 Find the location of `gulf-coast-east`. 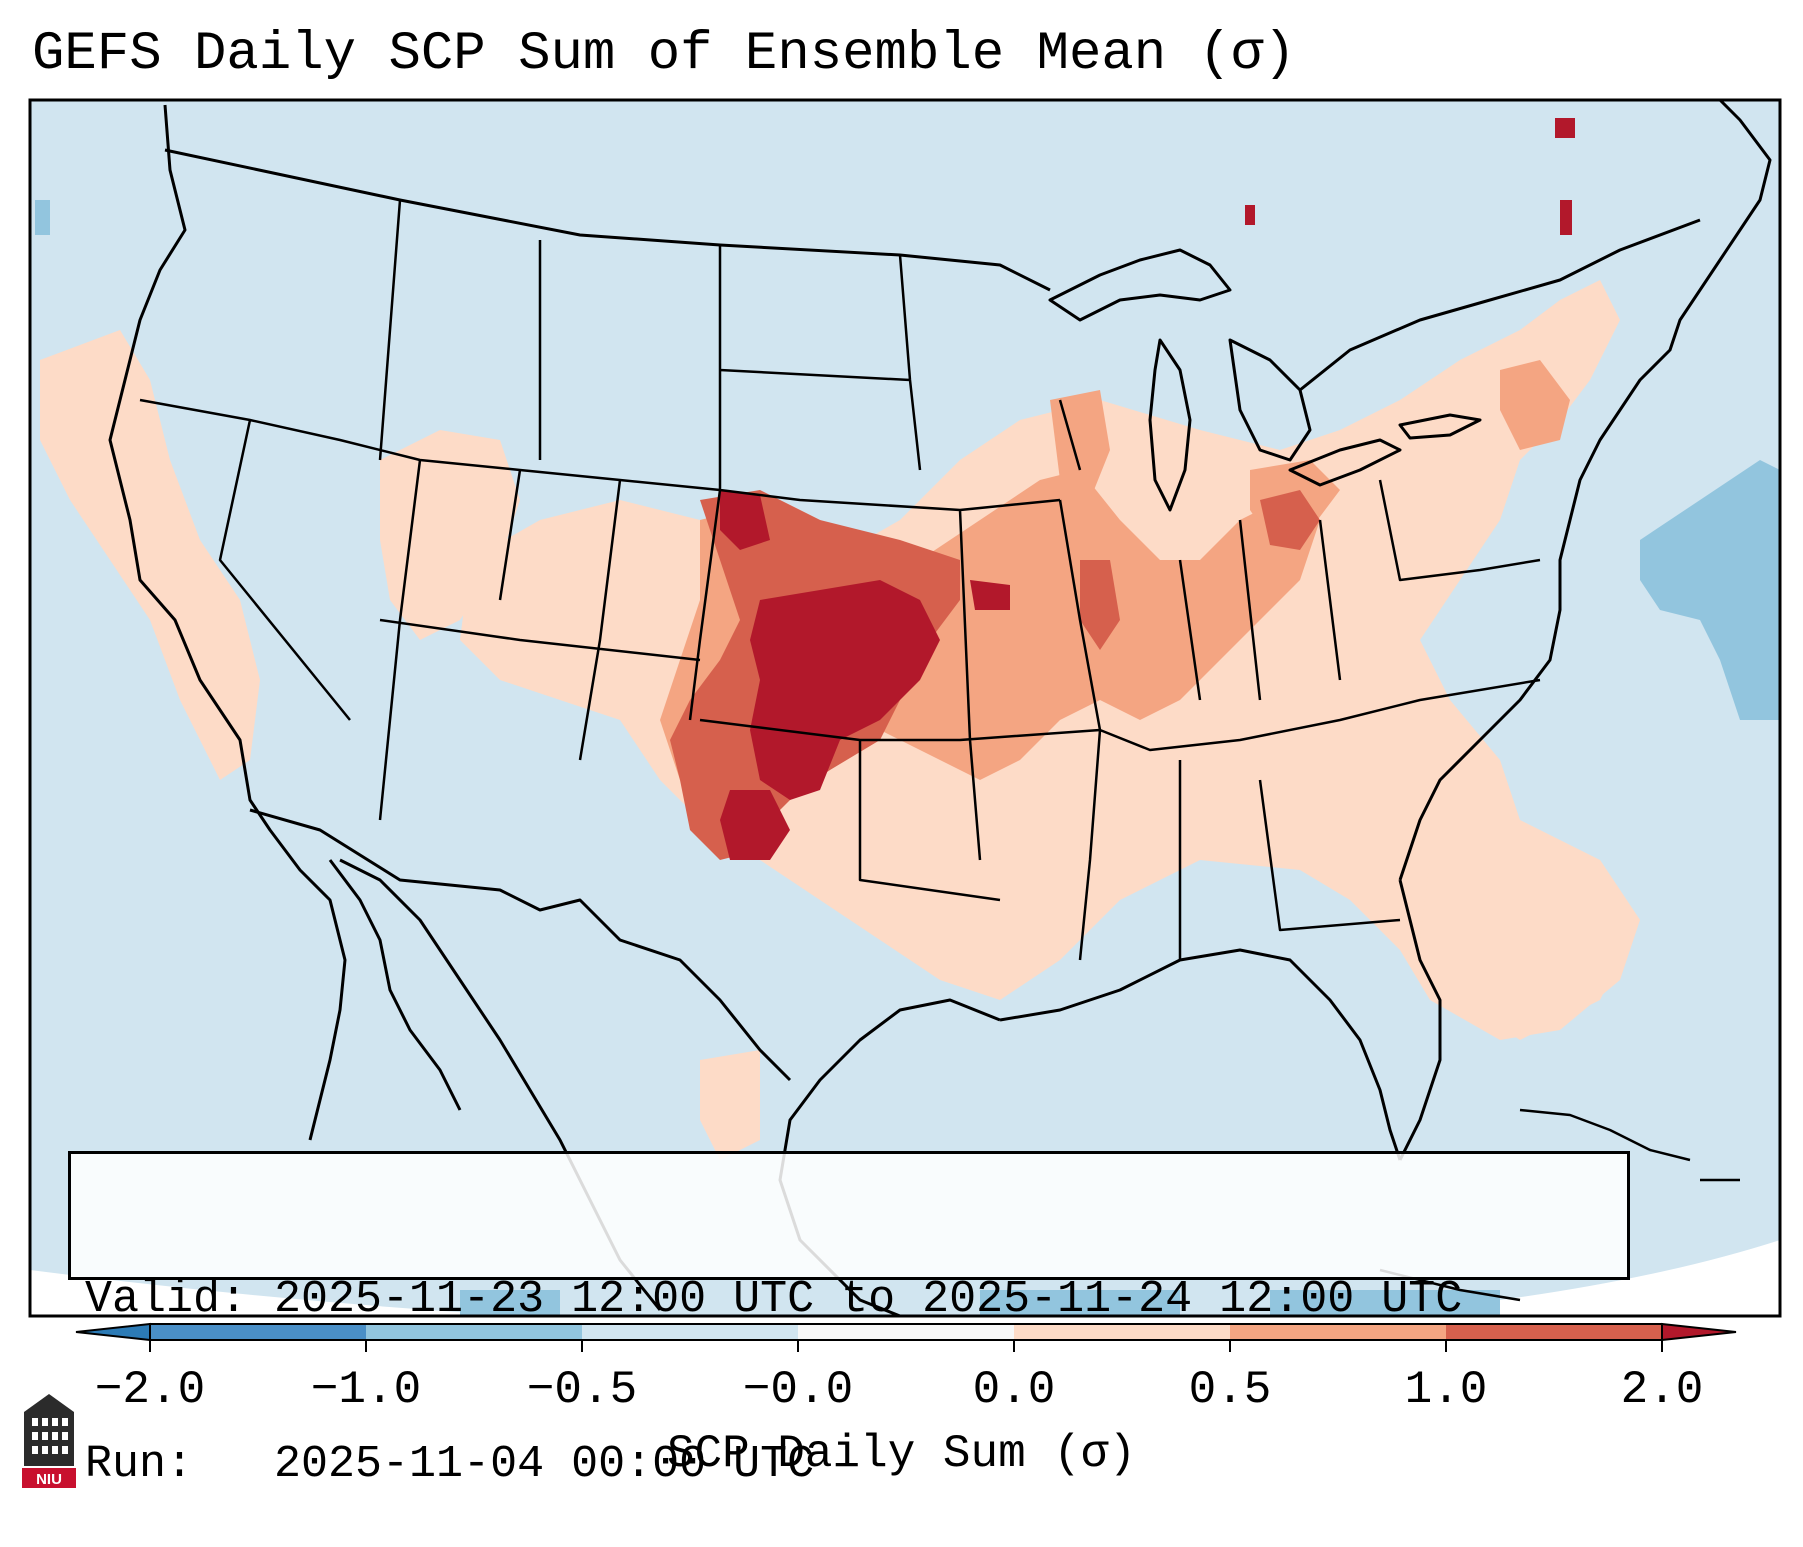

gulf-coast-east is located at coordinates (1200, 1054).